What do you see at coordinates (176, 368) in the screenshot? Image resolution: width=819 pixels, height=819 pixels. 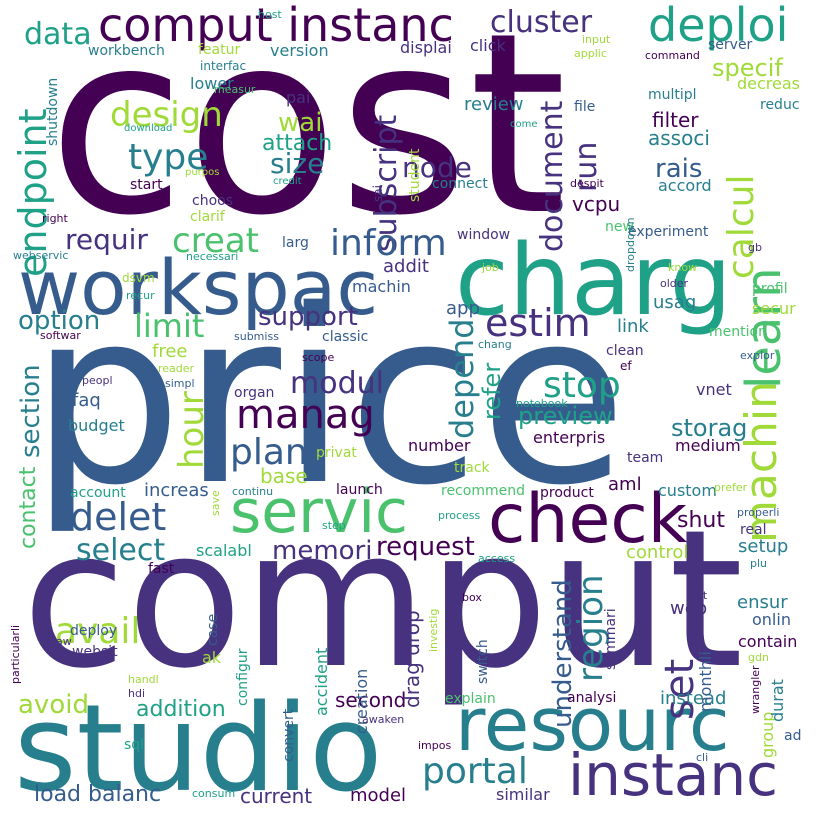 I see `cloud-word: reader` at bounding box center [176, 368].